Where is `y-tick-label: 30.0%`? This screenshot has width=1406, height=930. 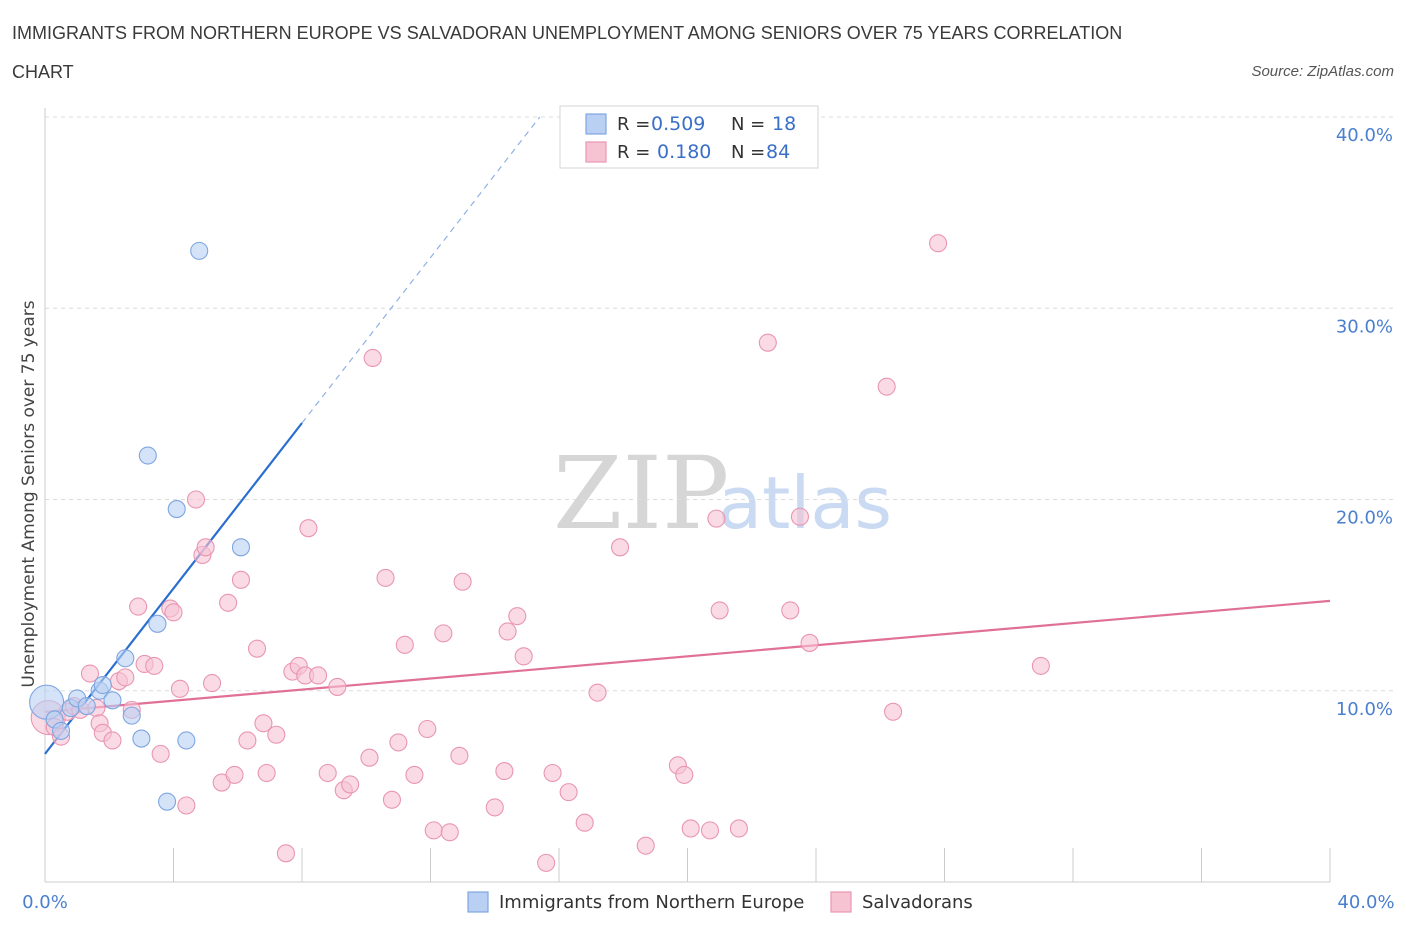
y-tick-label: 30.0% is located at coordinates (1364, 326).